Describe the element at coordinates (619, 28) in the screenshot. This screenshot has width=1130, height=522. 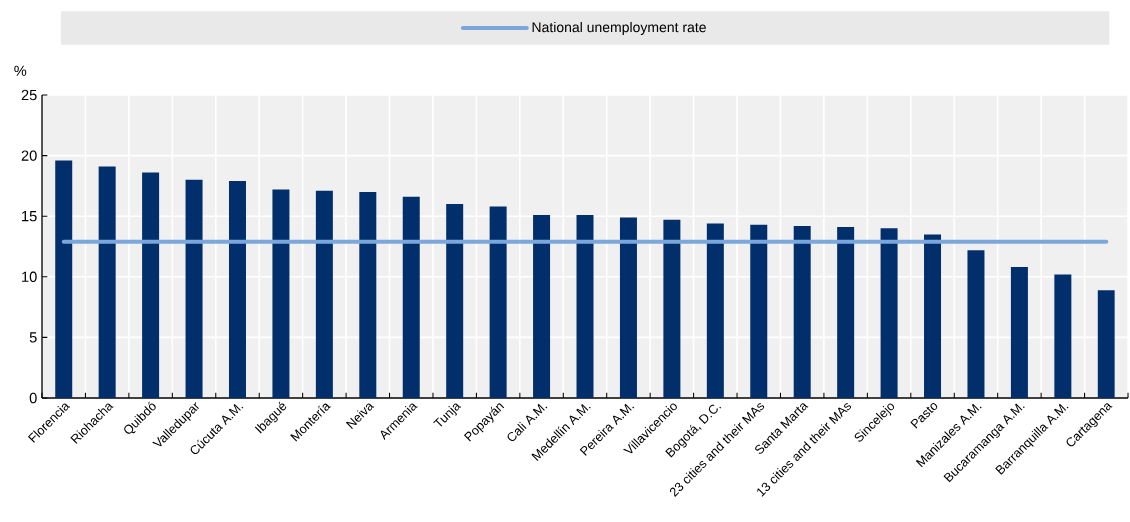
I see `legend-label: National unemployment rate` at that location.